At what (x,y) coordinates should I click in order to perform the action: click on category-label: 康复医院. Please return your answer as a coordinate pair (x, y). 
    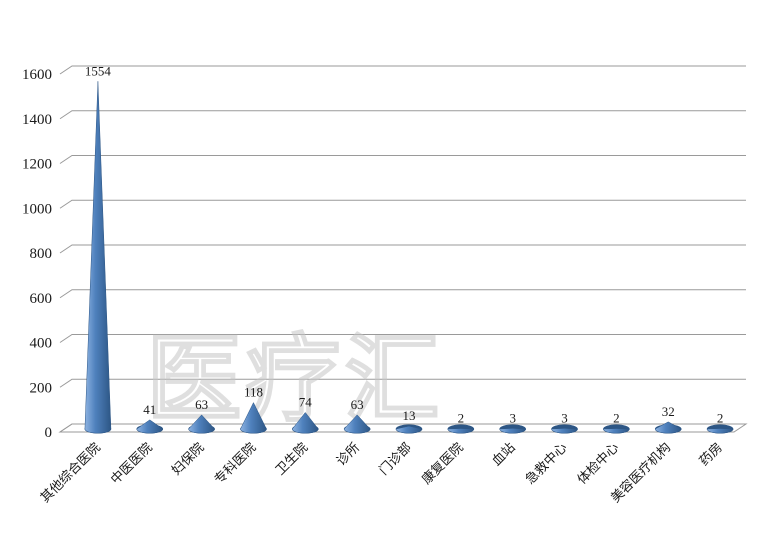
    Looking at the image, I should click on (442, 463).